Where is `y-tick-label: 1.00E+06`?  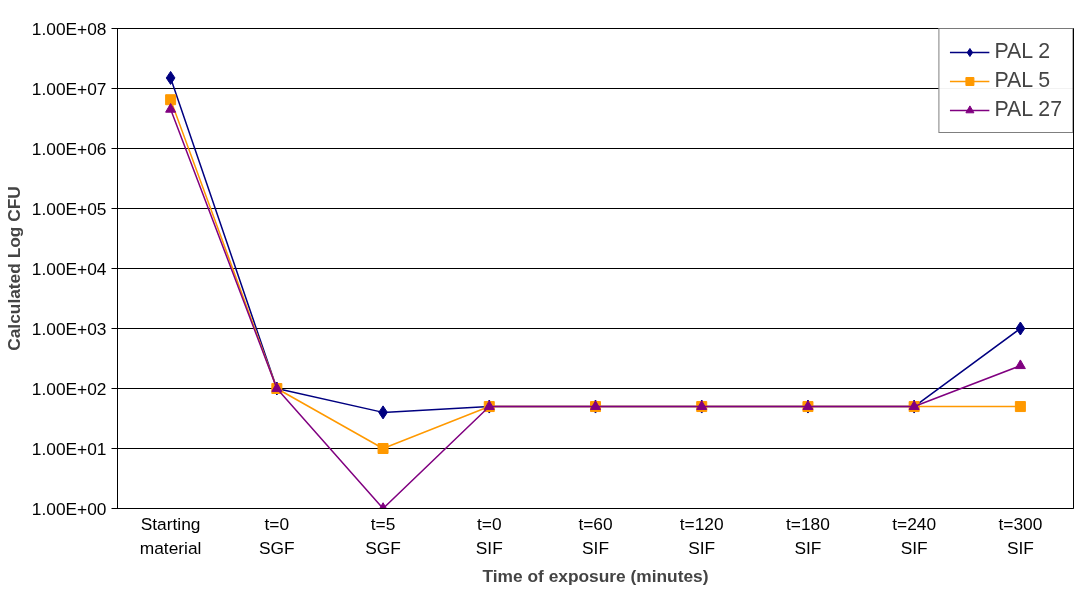 y-tick-label: 1.00E+06 is located at coordinates (69, 148).